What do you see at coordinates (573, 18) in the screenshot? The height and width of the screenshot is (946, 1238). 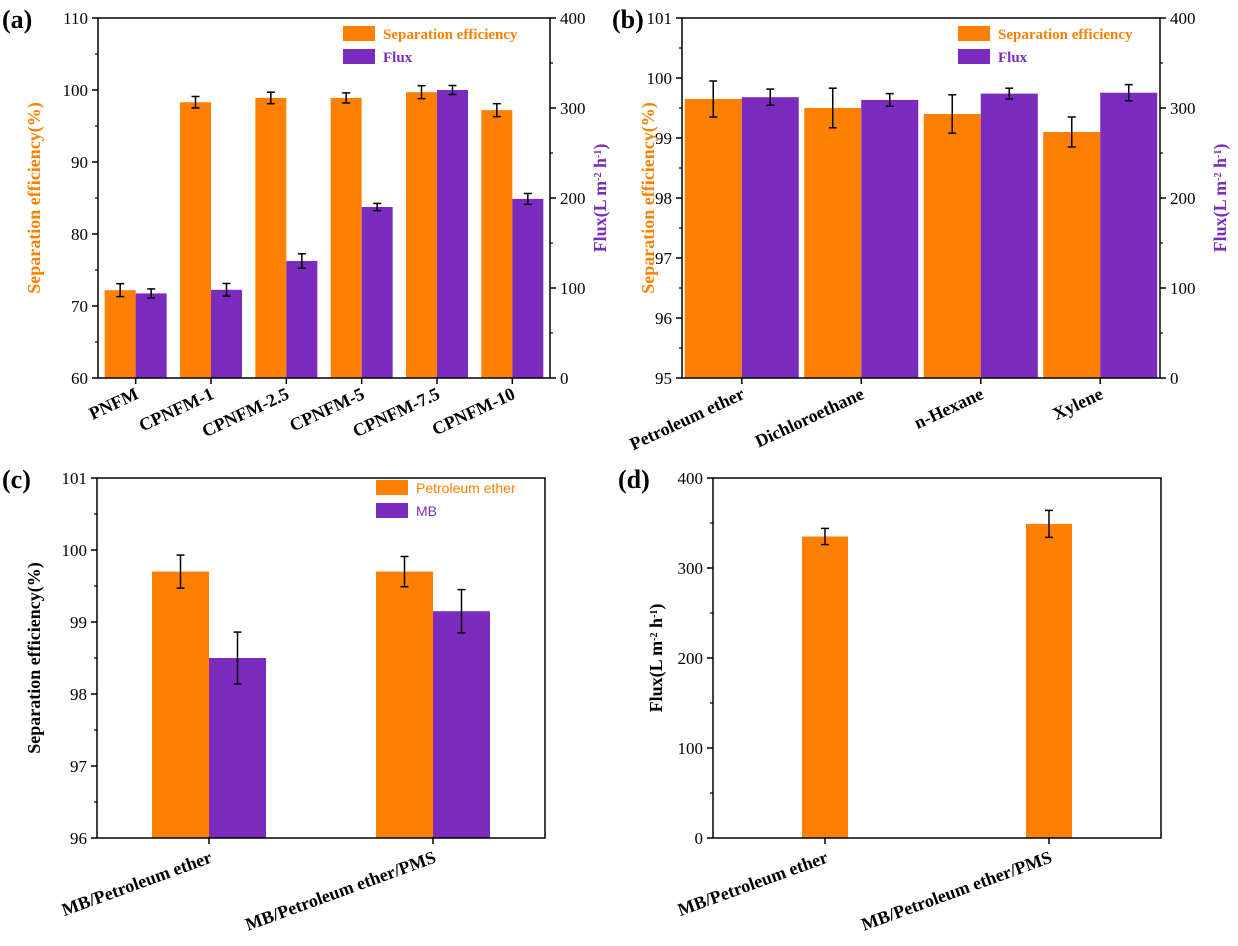 I see `y2-tick-label: 400` at bounding box center [573, 18].